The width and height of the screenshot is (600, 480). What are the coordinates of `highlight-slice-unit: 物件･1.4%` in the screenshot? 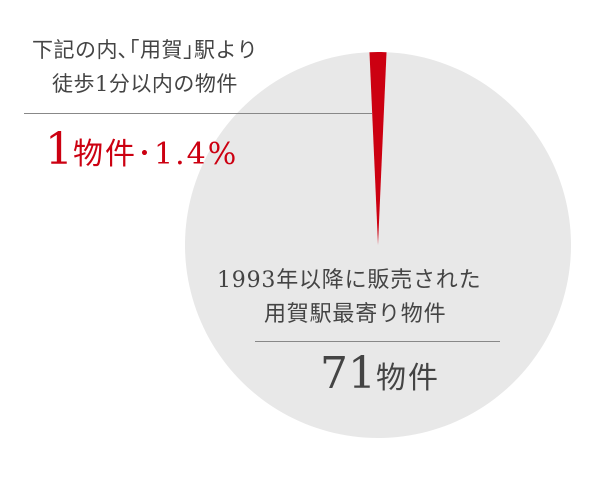 It's located at (156, 154).